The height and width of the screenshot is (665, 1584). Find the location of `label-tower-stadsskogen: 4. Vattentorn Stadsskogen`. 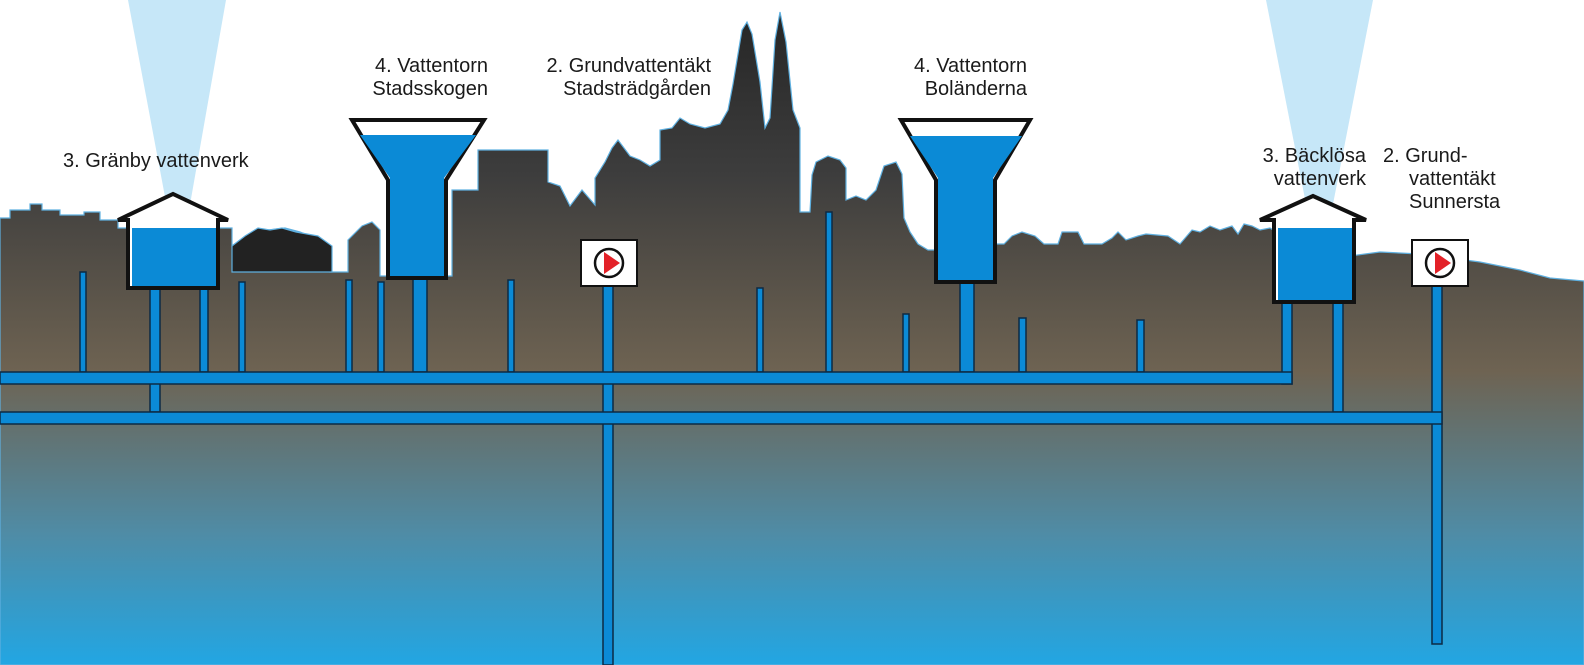

label-tower-stadsskogen: 4. Vattentorn Stadsskogen is located at coordinates (430, 77).